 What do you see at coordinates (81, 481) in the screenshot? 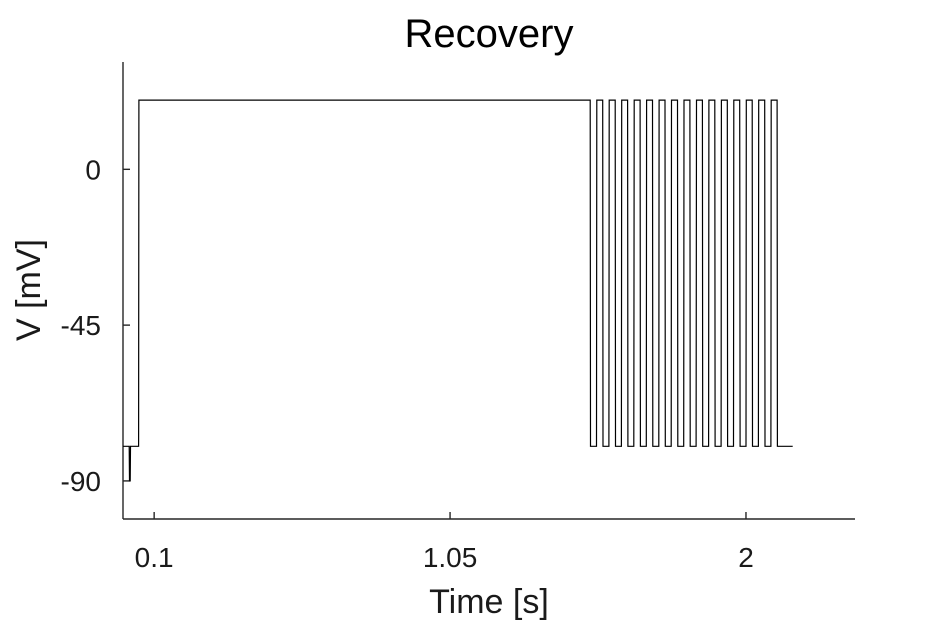
I see `y-tick-label: -90` at bounding box center [81, 481].